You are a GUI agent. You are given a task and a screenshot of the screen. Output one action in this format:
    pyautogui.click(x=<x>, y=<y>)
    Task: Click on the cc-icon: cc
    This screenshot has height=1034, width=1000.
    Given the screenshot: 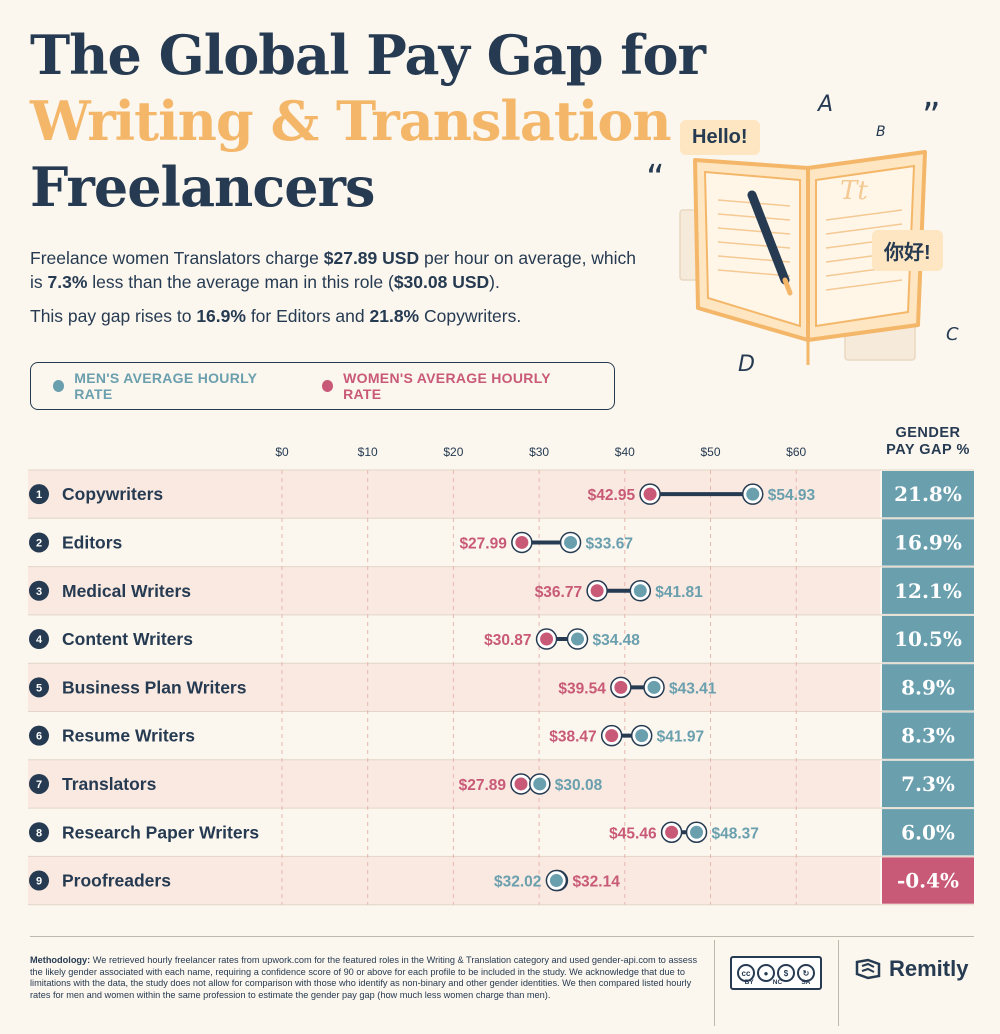 What is the action you would take?
    pyautogui.click(x=746, y=973)
    